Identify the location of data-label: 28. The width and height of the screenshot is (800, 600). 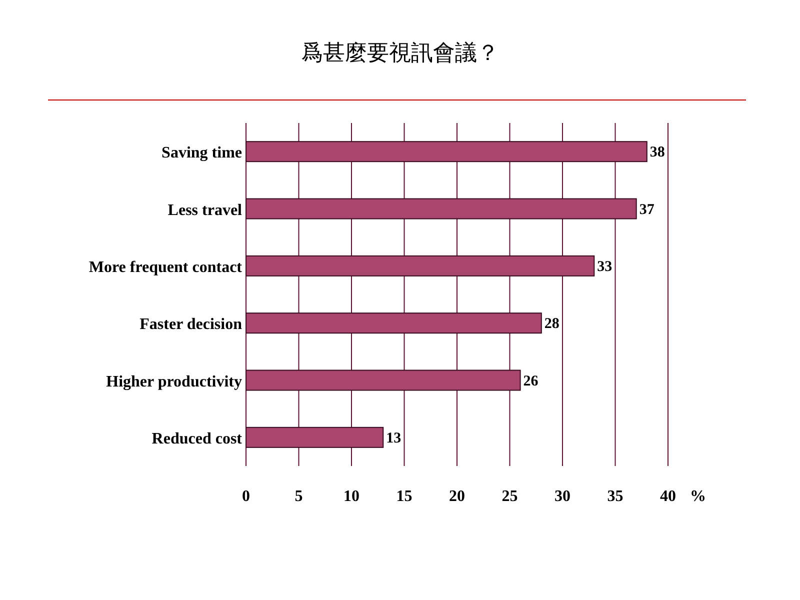
(552, 324).